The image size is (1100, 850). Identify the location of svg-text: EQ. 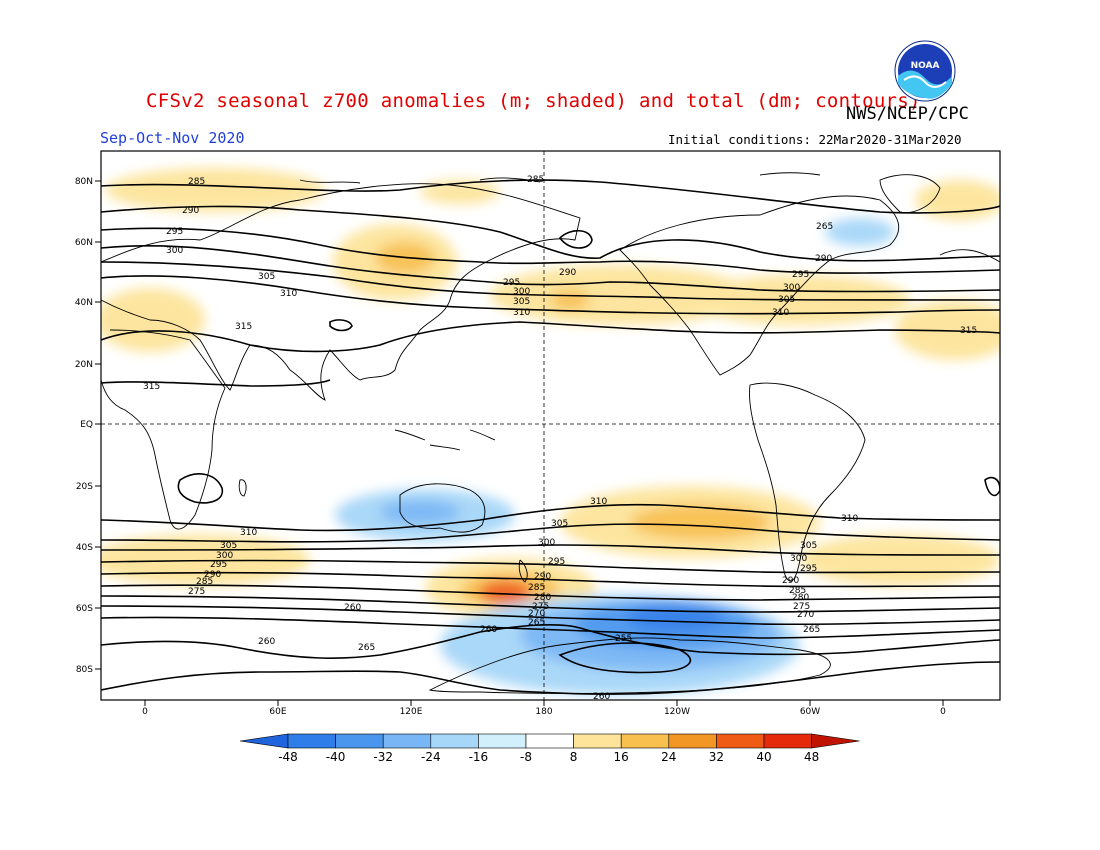
(86, 425).